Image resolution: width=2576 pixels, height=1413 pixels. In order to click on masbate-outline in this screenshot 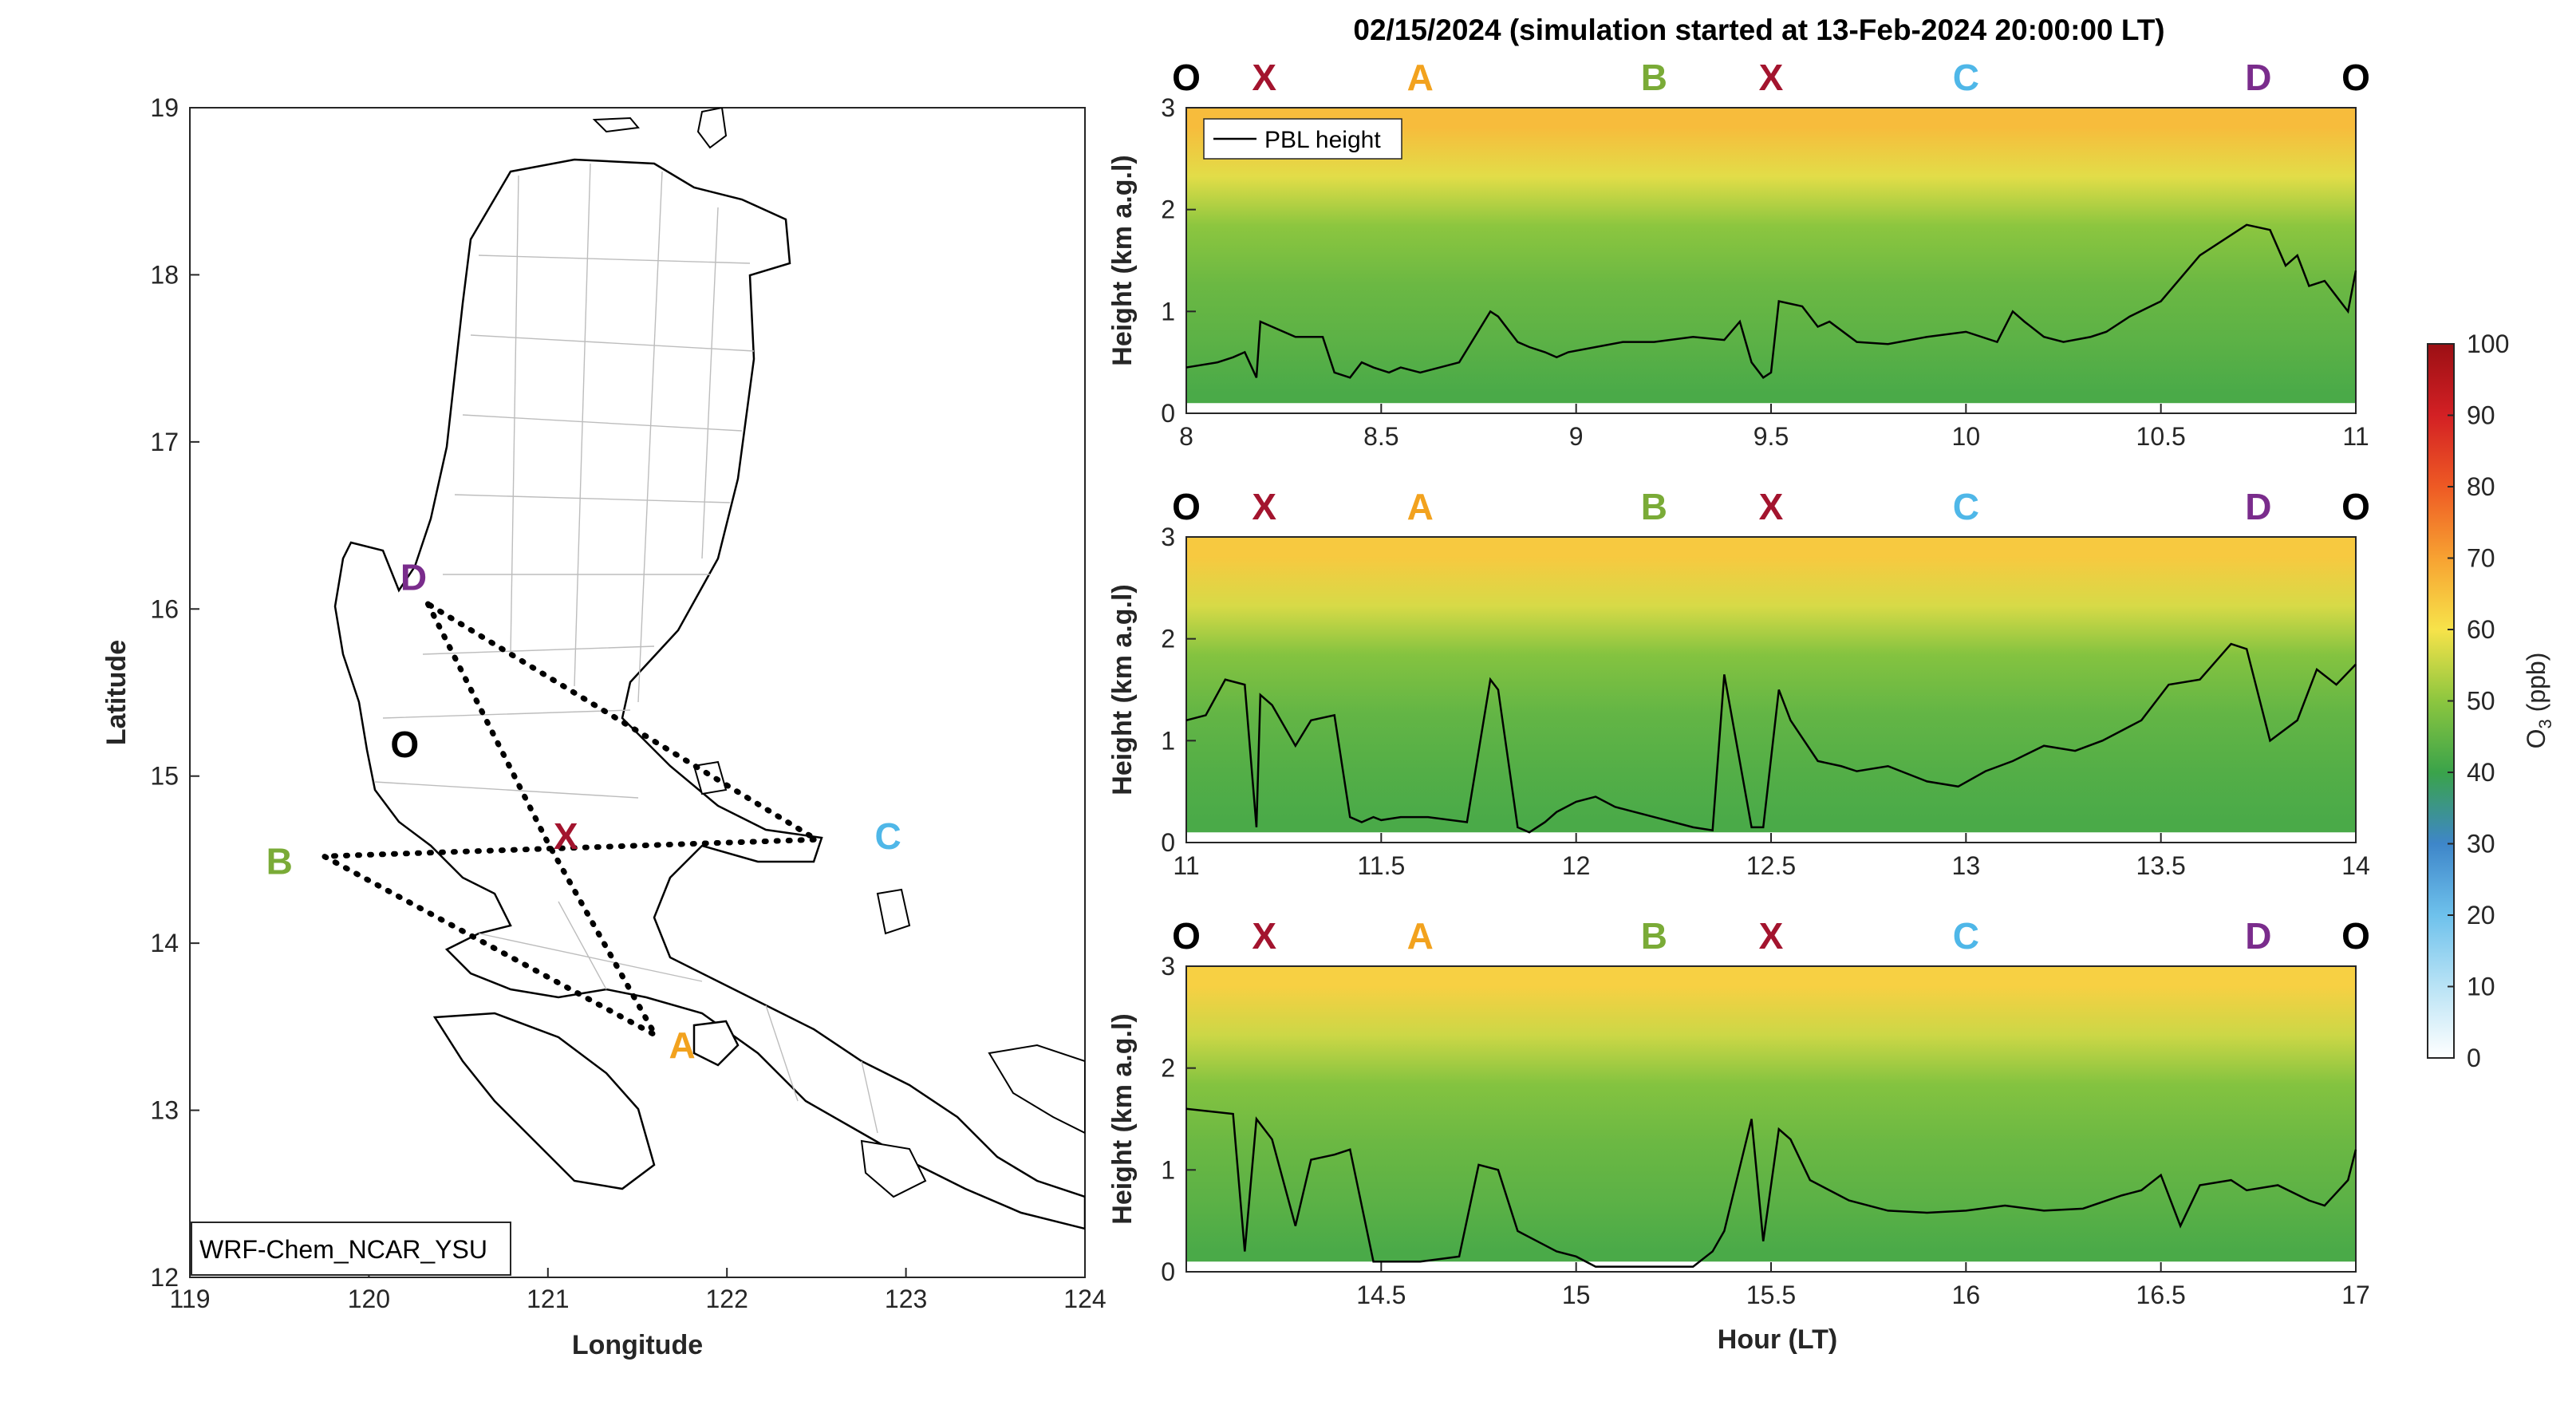, I will do `click(894, 1168)`.